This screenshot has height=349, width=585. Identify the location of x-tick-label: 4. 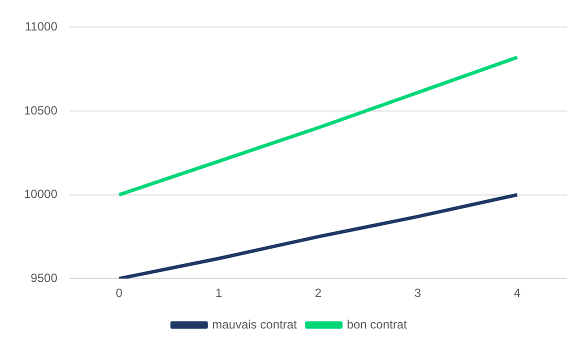
(517, 293).